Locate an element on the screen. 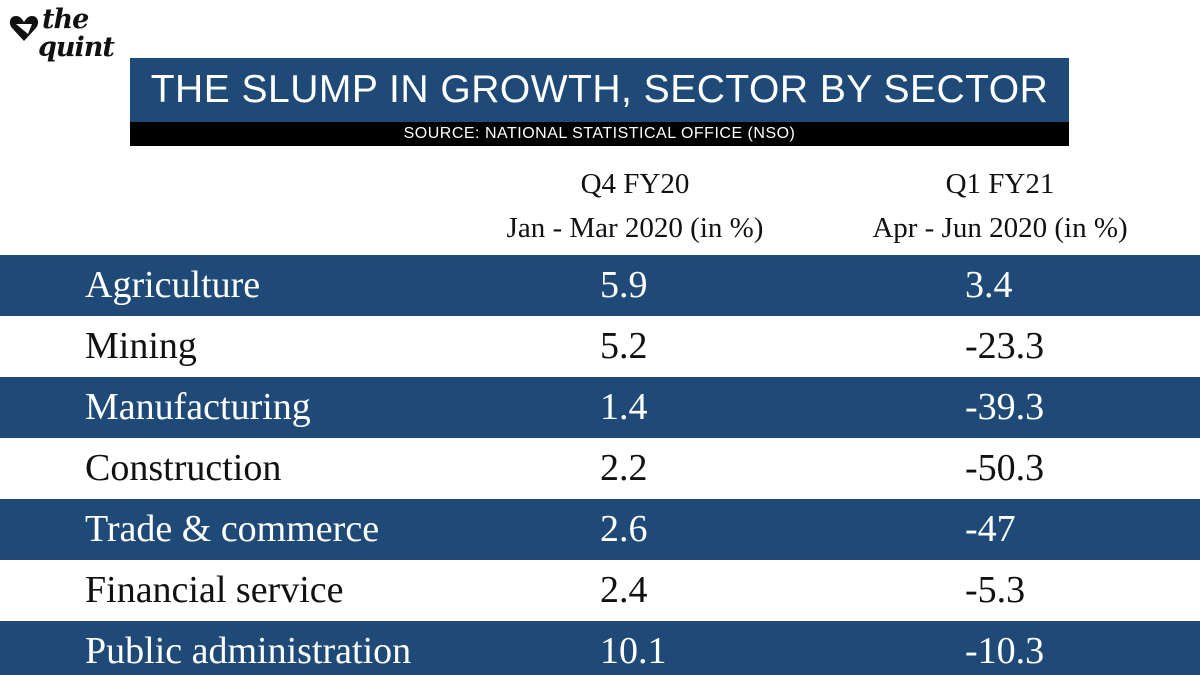  table-row: Agriculture 5.9 3.4 is located at coordinates (600, 285).